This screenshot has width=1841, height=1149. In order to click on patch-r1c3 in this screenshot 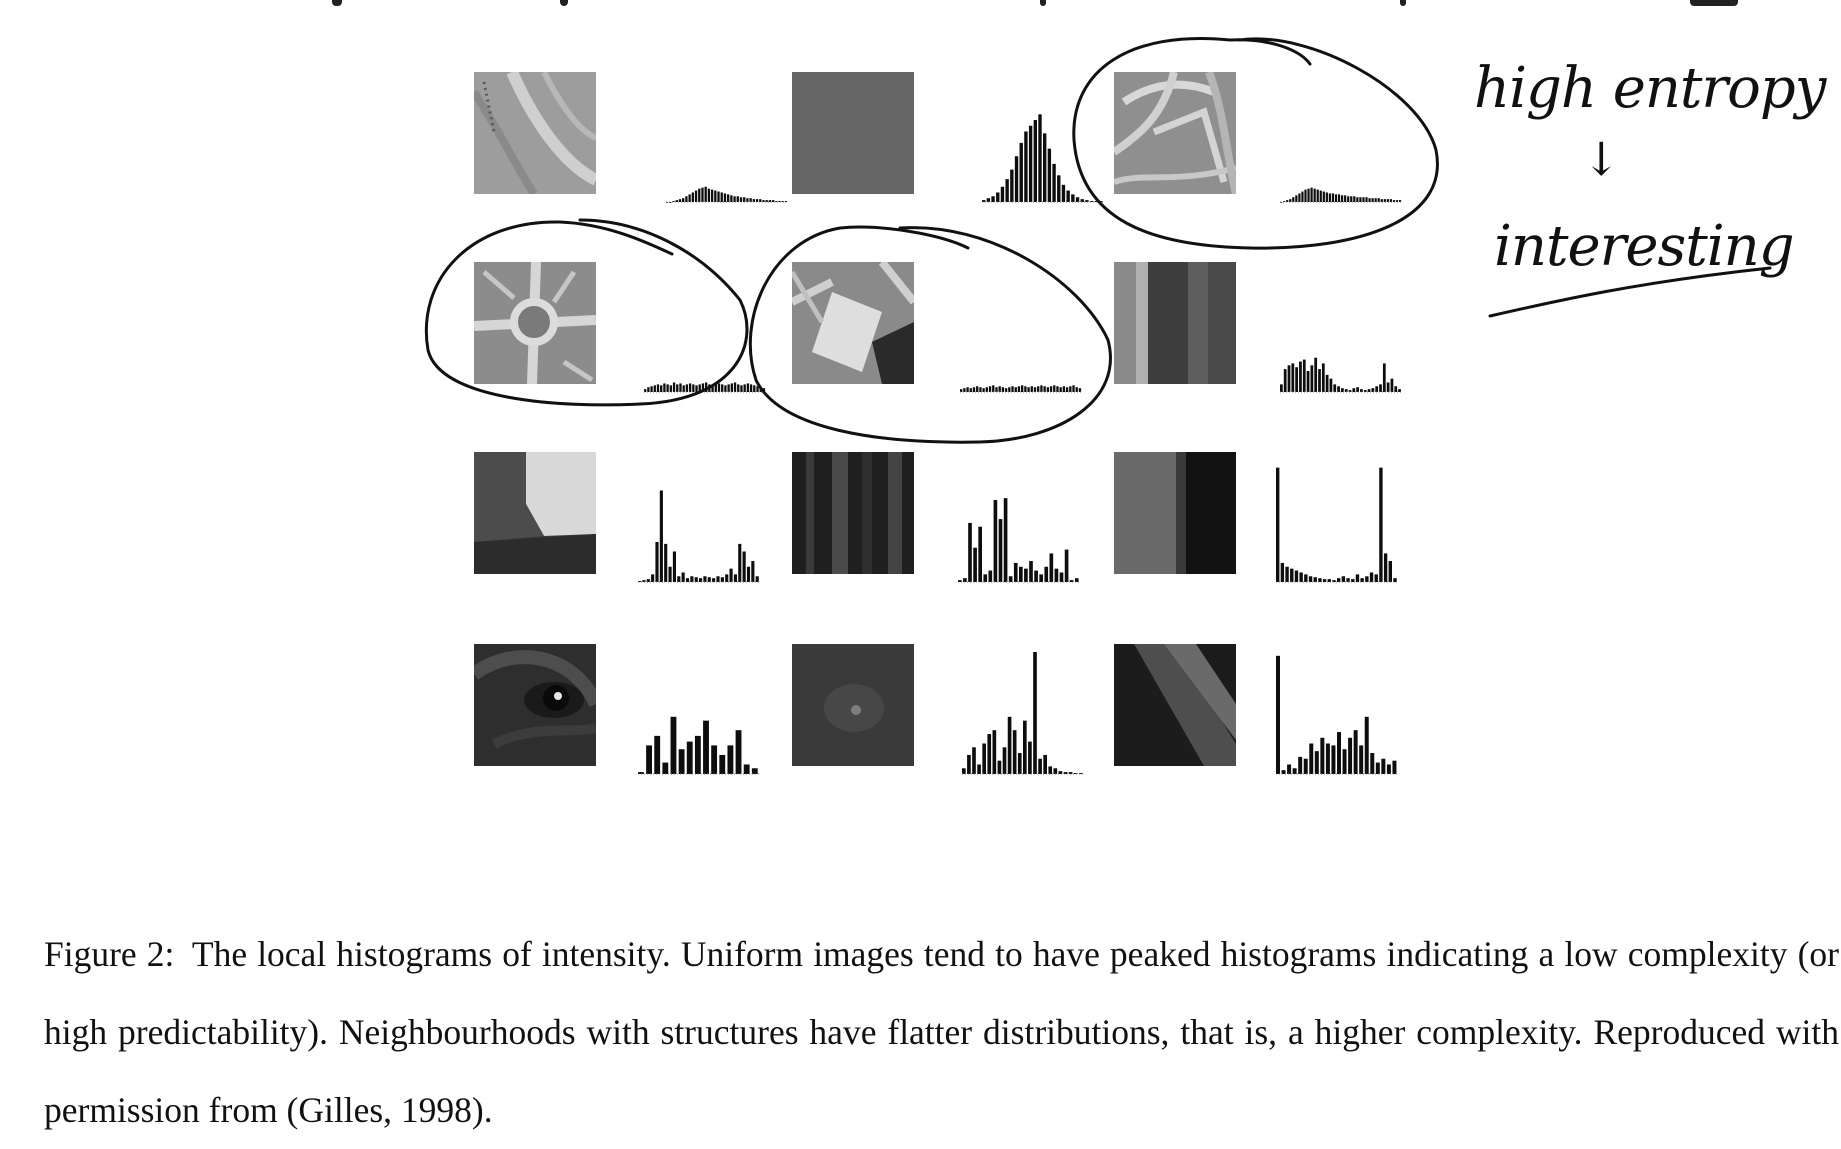, I will do `click(1175, 133)`.